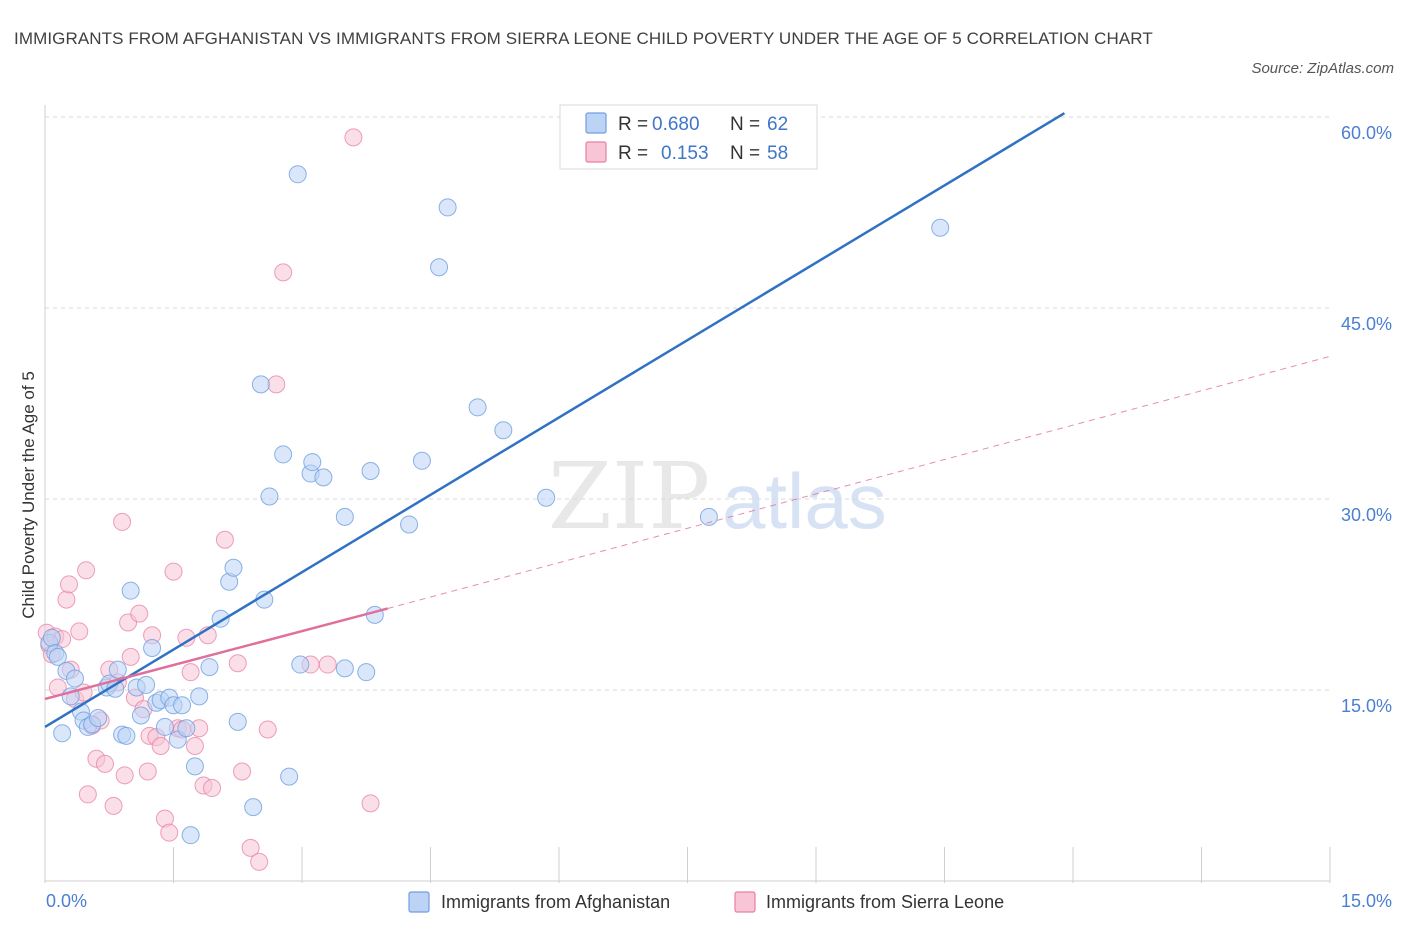  I want to click on top-legend: R = 0.680 N = 62 R = 0.153 N = 58, so click(688, 137).